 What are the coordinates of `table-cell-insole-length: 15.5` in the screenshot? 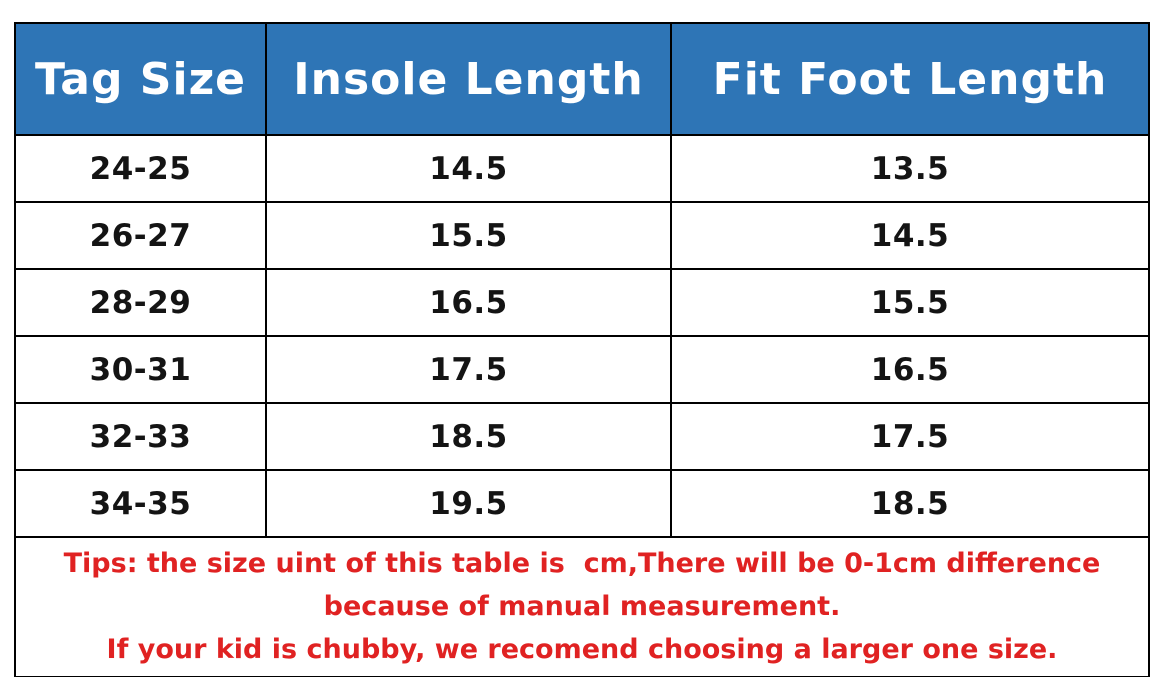 It's located at (468, 235).